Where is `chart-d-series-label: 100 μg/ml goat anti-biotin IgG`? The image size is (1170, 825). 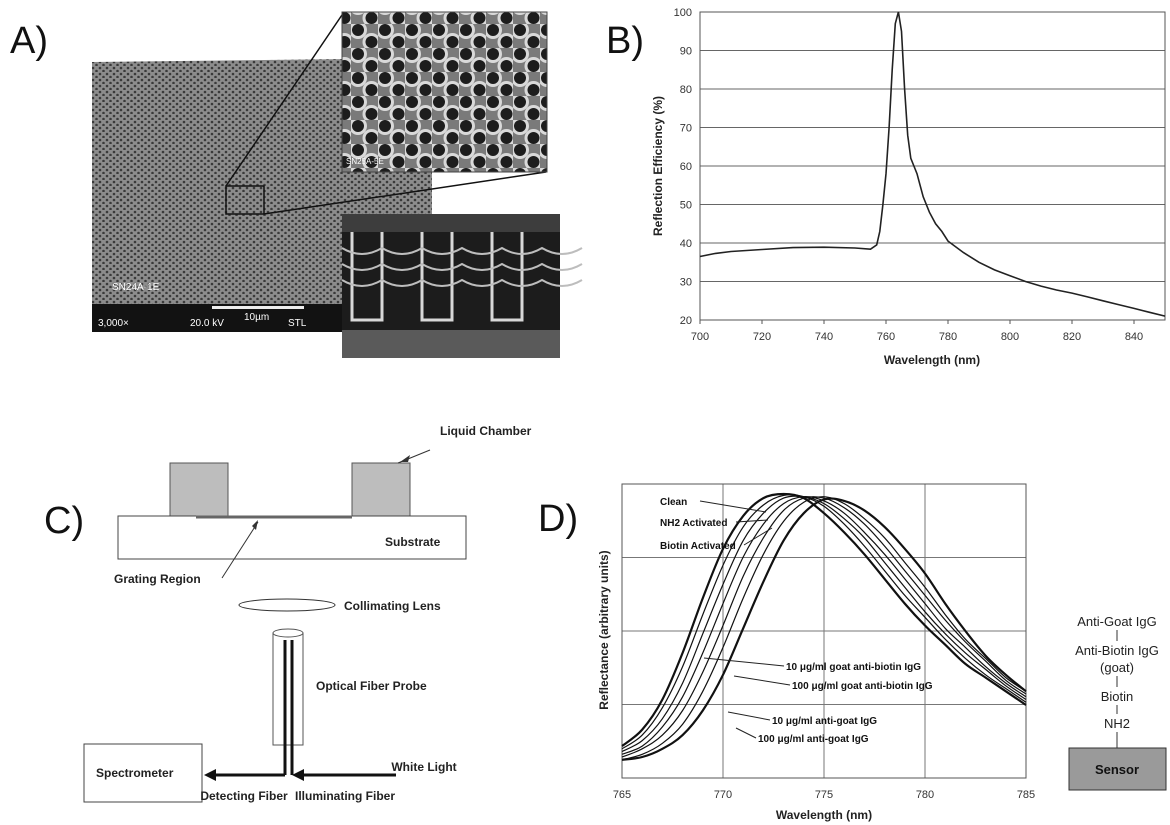 chart-d-series-label: 100 μg/ml goat anti-biotin IgG is located at coordinates (862, 686).